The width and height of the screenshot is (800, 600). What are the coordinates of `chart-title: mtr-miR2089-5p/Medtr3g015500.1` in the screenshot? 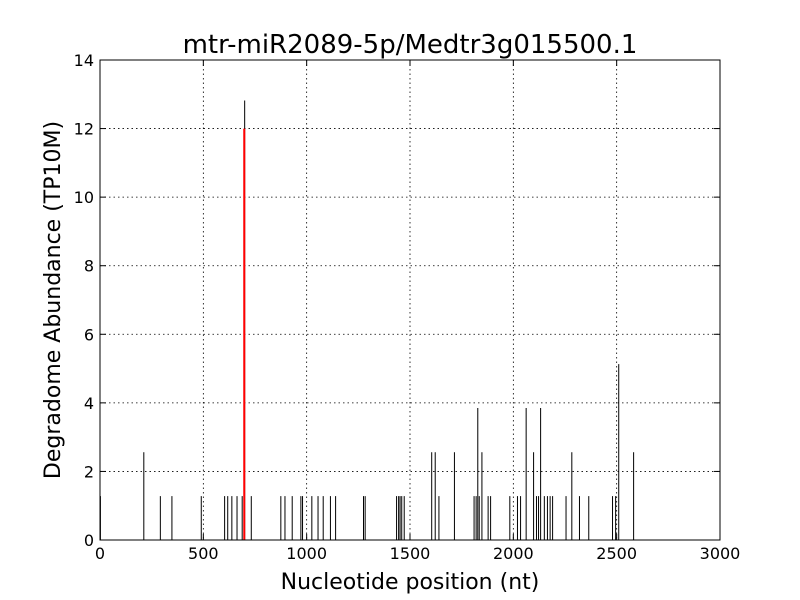 It's located at (410, 45).